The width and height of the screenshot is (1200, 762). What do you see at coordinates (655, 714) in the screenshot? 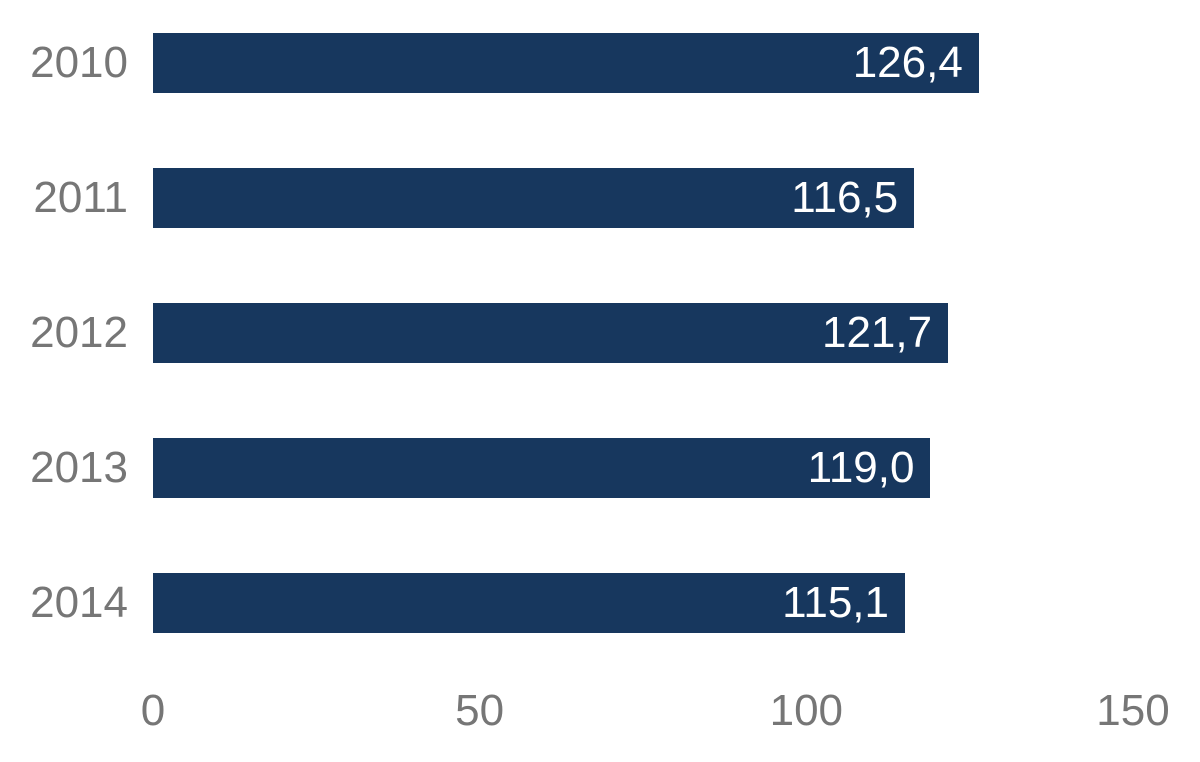
I see `x-axis: 0 50 100 150` at bounding box center [655, 714].